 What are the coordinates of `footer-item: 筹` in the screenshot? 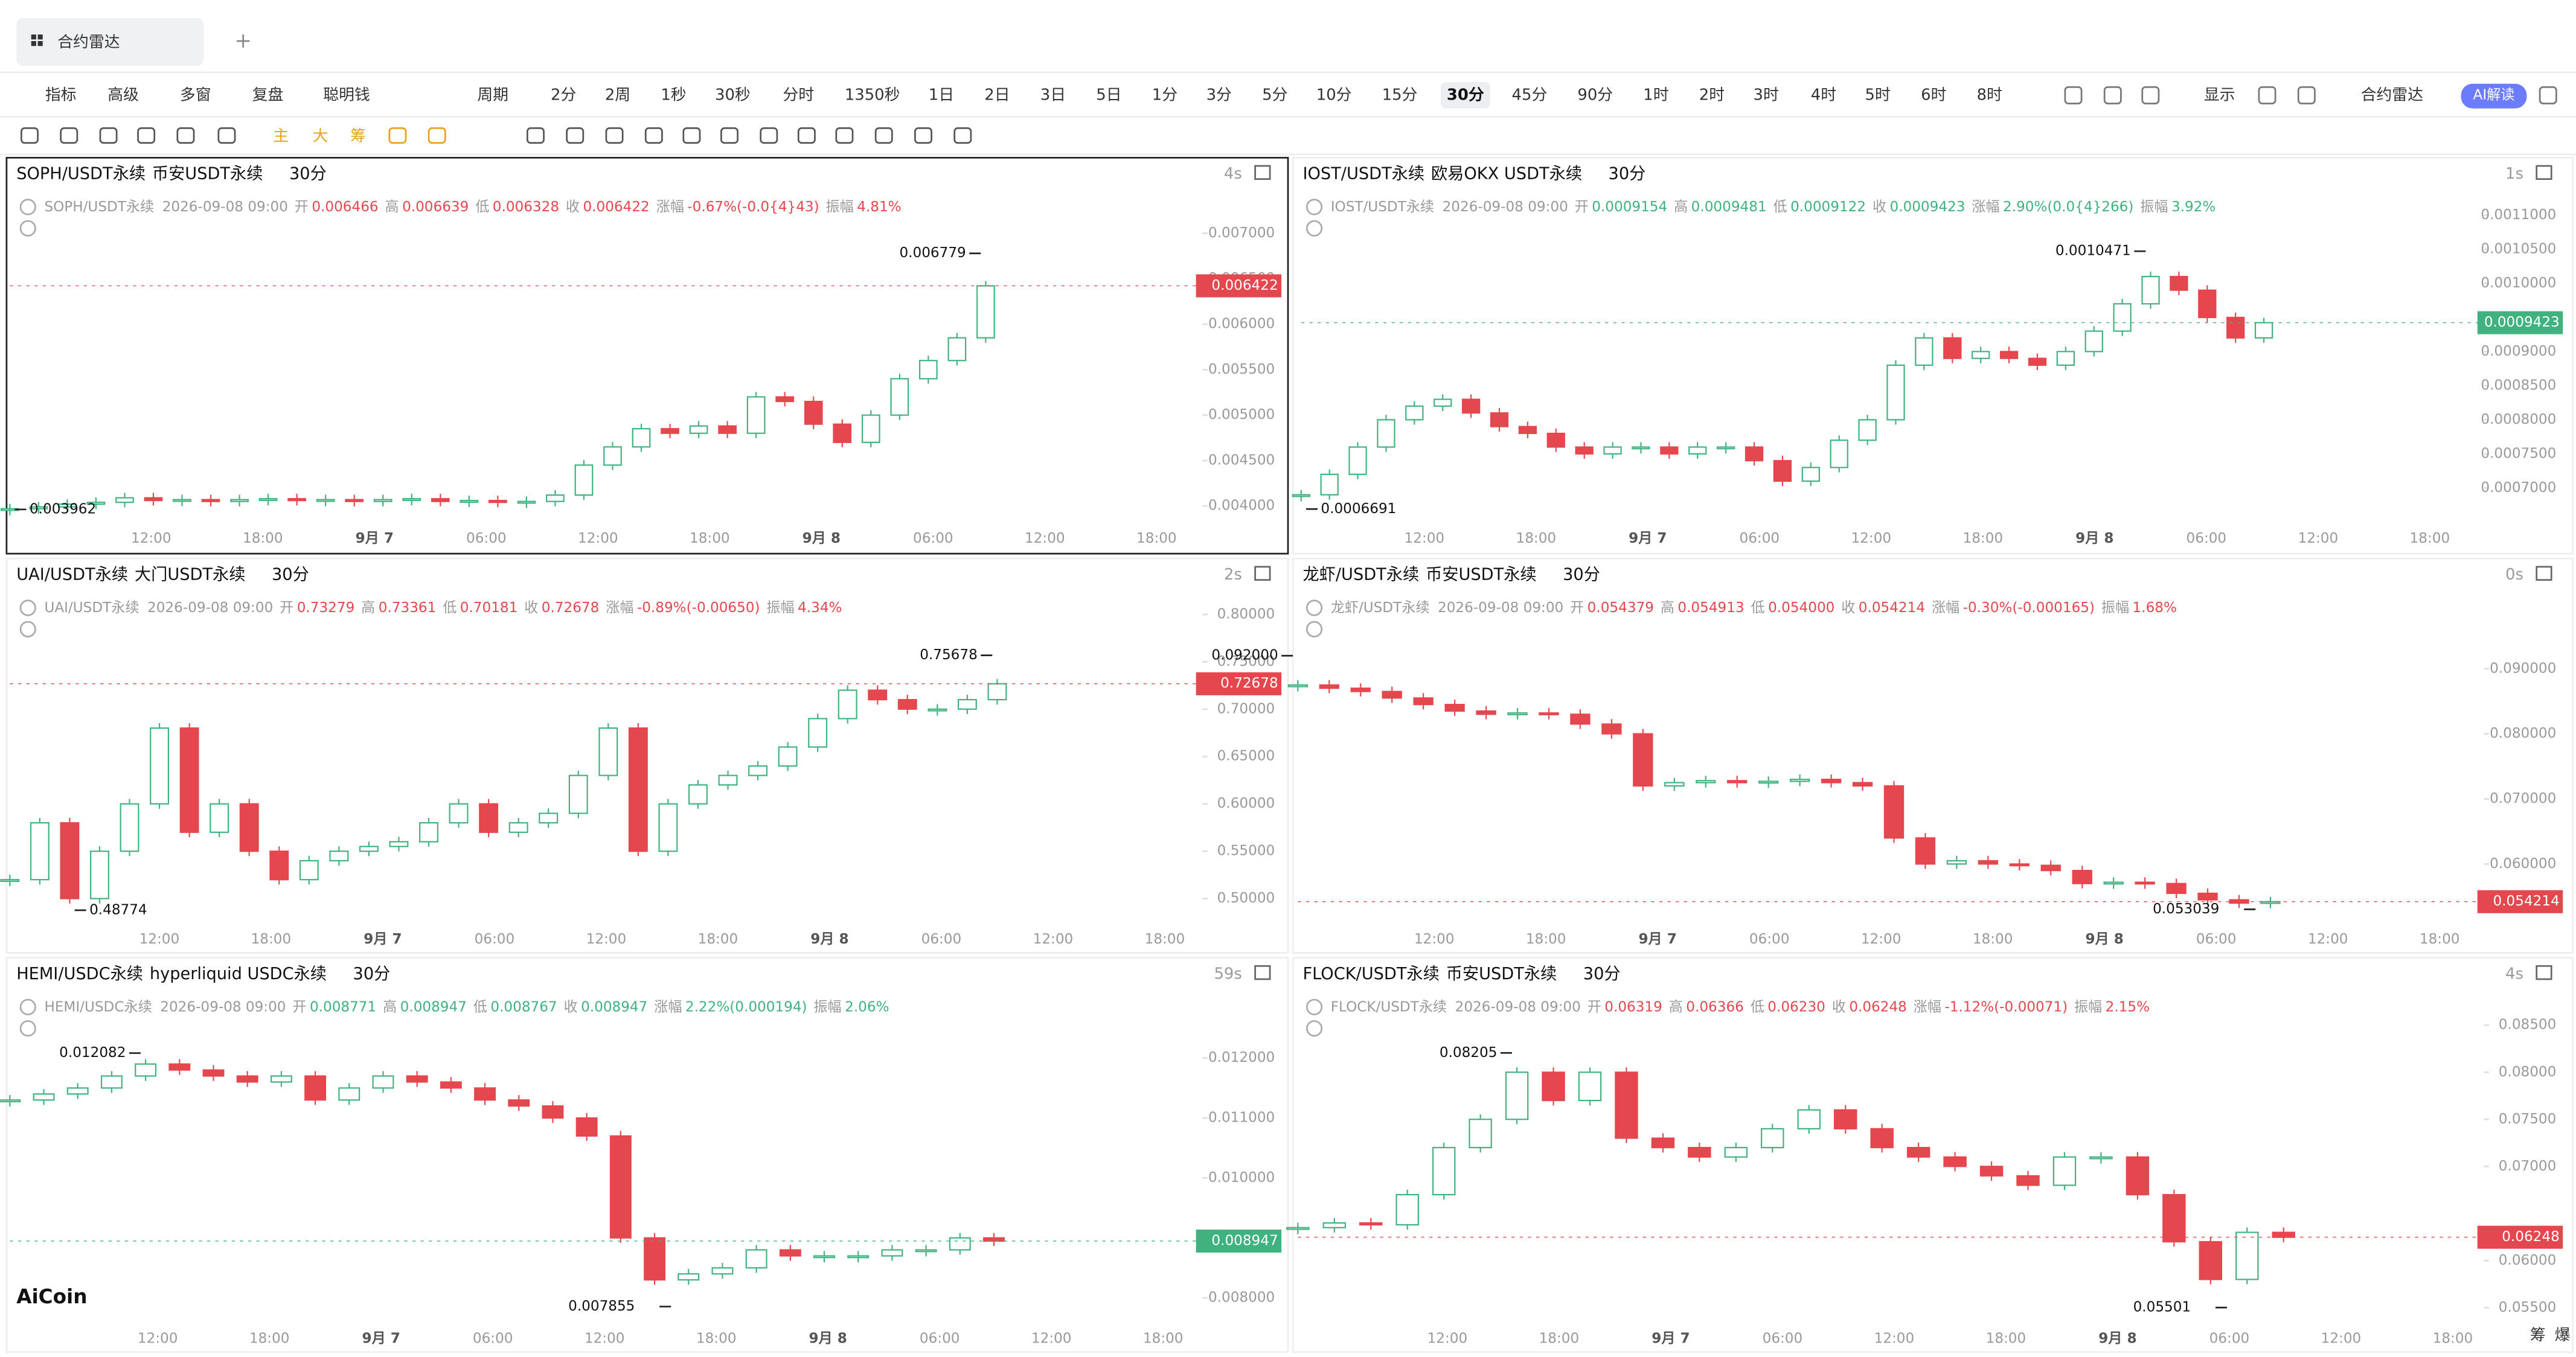 It's located at (2538, 1335).